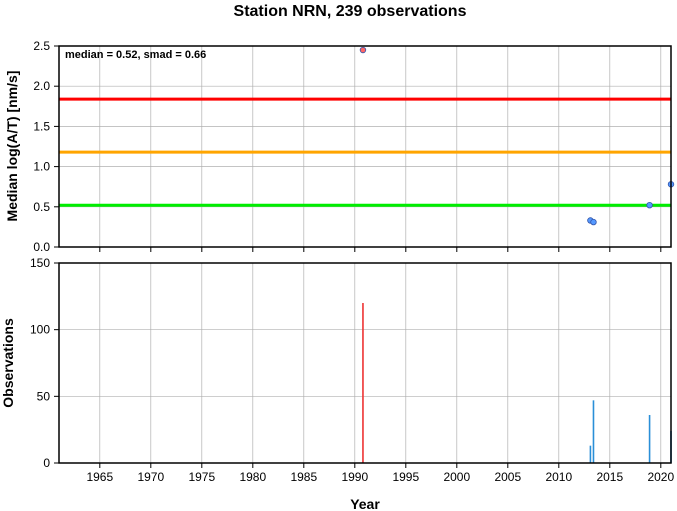 This screenshot has width=677, height=511. I want to click on y-tick-label: 0, so click(46, 463).